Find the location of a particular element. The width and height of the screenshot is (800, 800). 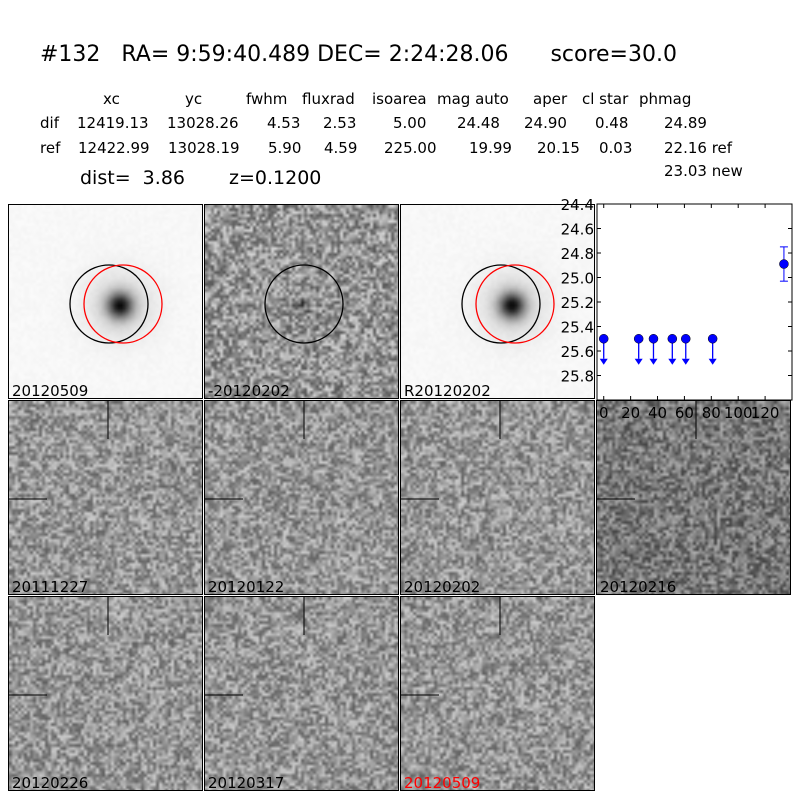

table-cell: 24.48 is located at coordinates (478, 123).